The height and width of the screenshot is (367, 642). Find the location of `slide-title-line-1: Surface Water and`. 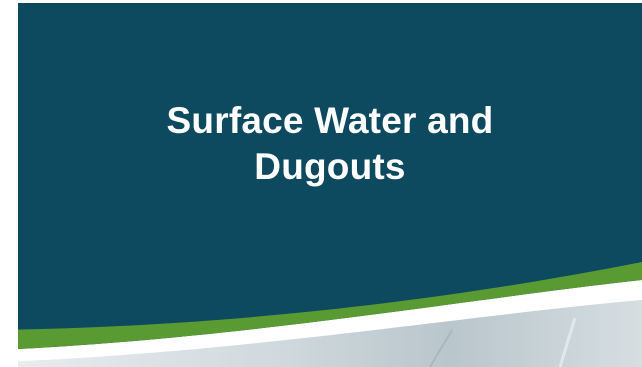

slide-title-line-1: Surface Water and is located at coordinates (330, 120).